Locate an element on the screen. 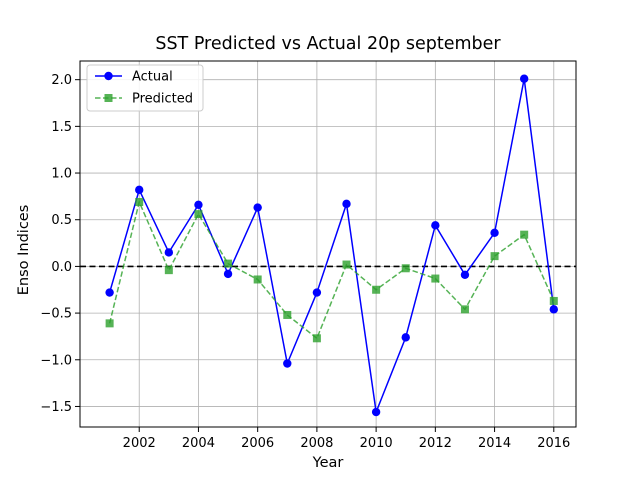 Image resolution: width=640 pixels, height=480 pixels. x-tick-label: 2002 is located at coordinates (139, 443).